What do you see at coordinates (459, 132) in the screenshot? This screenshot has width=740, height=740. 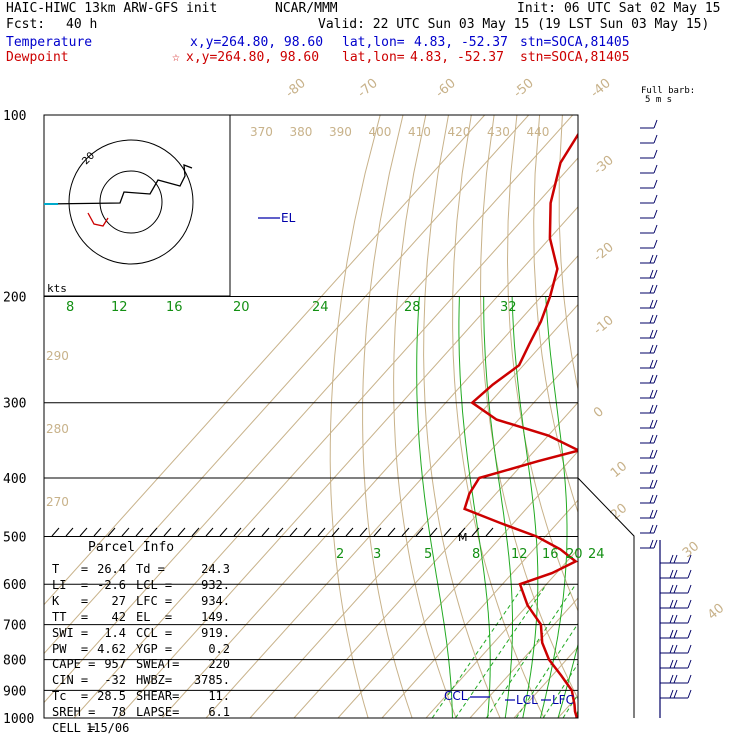 I see `theta-label: 420` at bounding box center [459, 132].